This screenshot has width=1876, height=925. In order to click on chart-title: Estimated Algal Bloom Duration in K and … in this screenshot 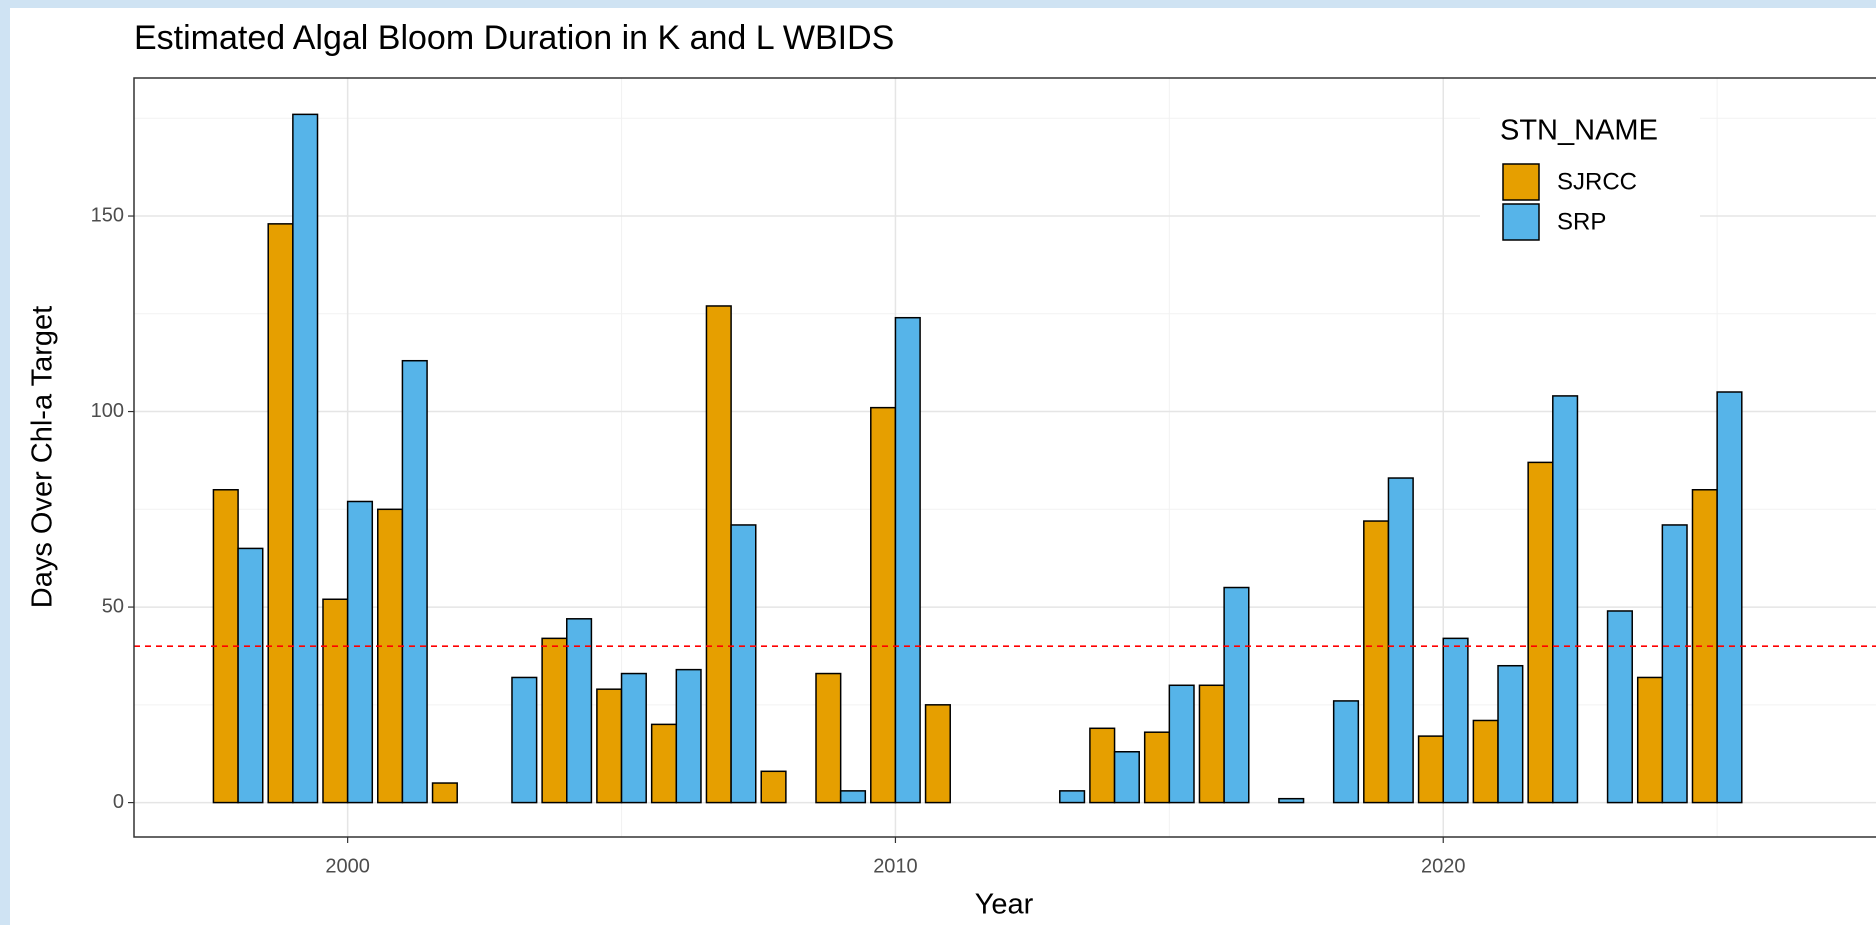, I will do `click(514, 38)`.